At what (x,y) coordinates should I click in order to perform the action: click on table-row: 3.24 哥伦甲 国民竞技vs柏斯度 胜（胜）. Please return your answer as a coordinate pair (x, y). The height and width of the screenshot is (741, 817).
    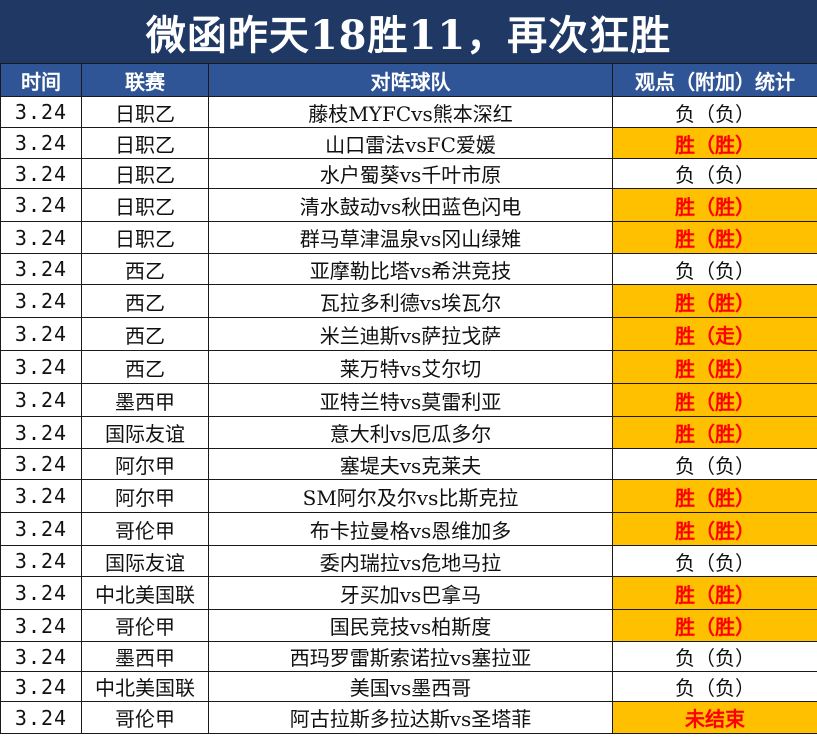
    Looking at the image, I should click on (408, 625).